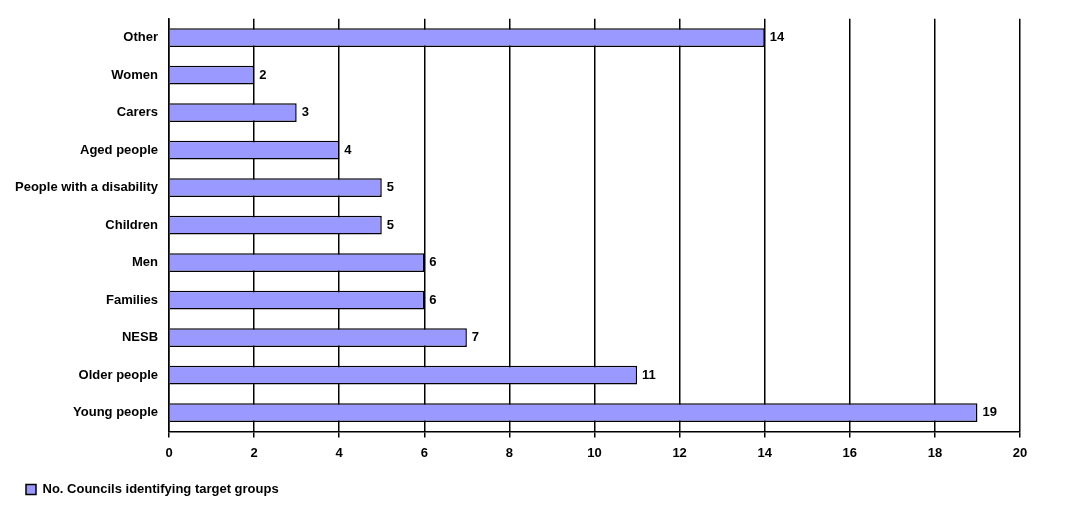  What do you see at coordinates (254, 452) in the screenshot?
I see `x-tick-label: 2` at bounding box center [254, 452].